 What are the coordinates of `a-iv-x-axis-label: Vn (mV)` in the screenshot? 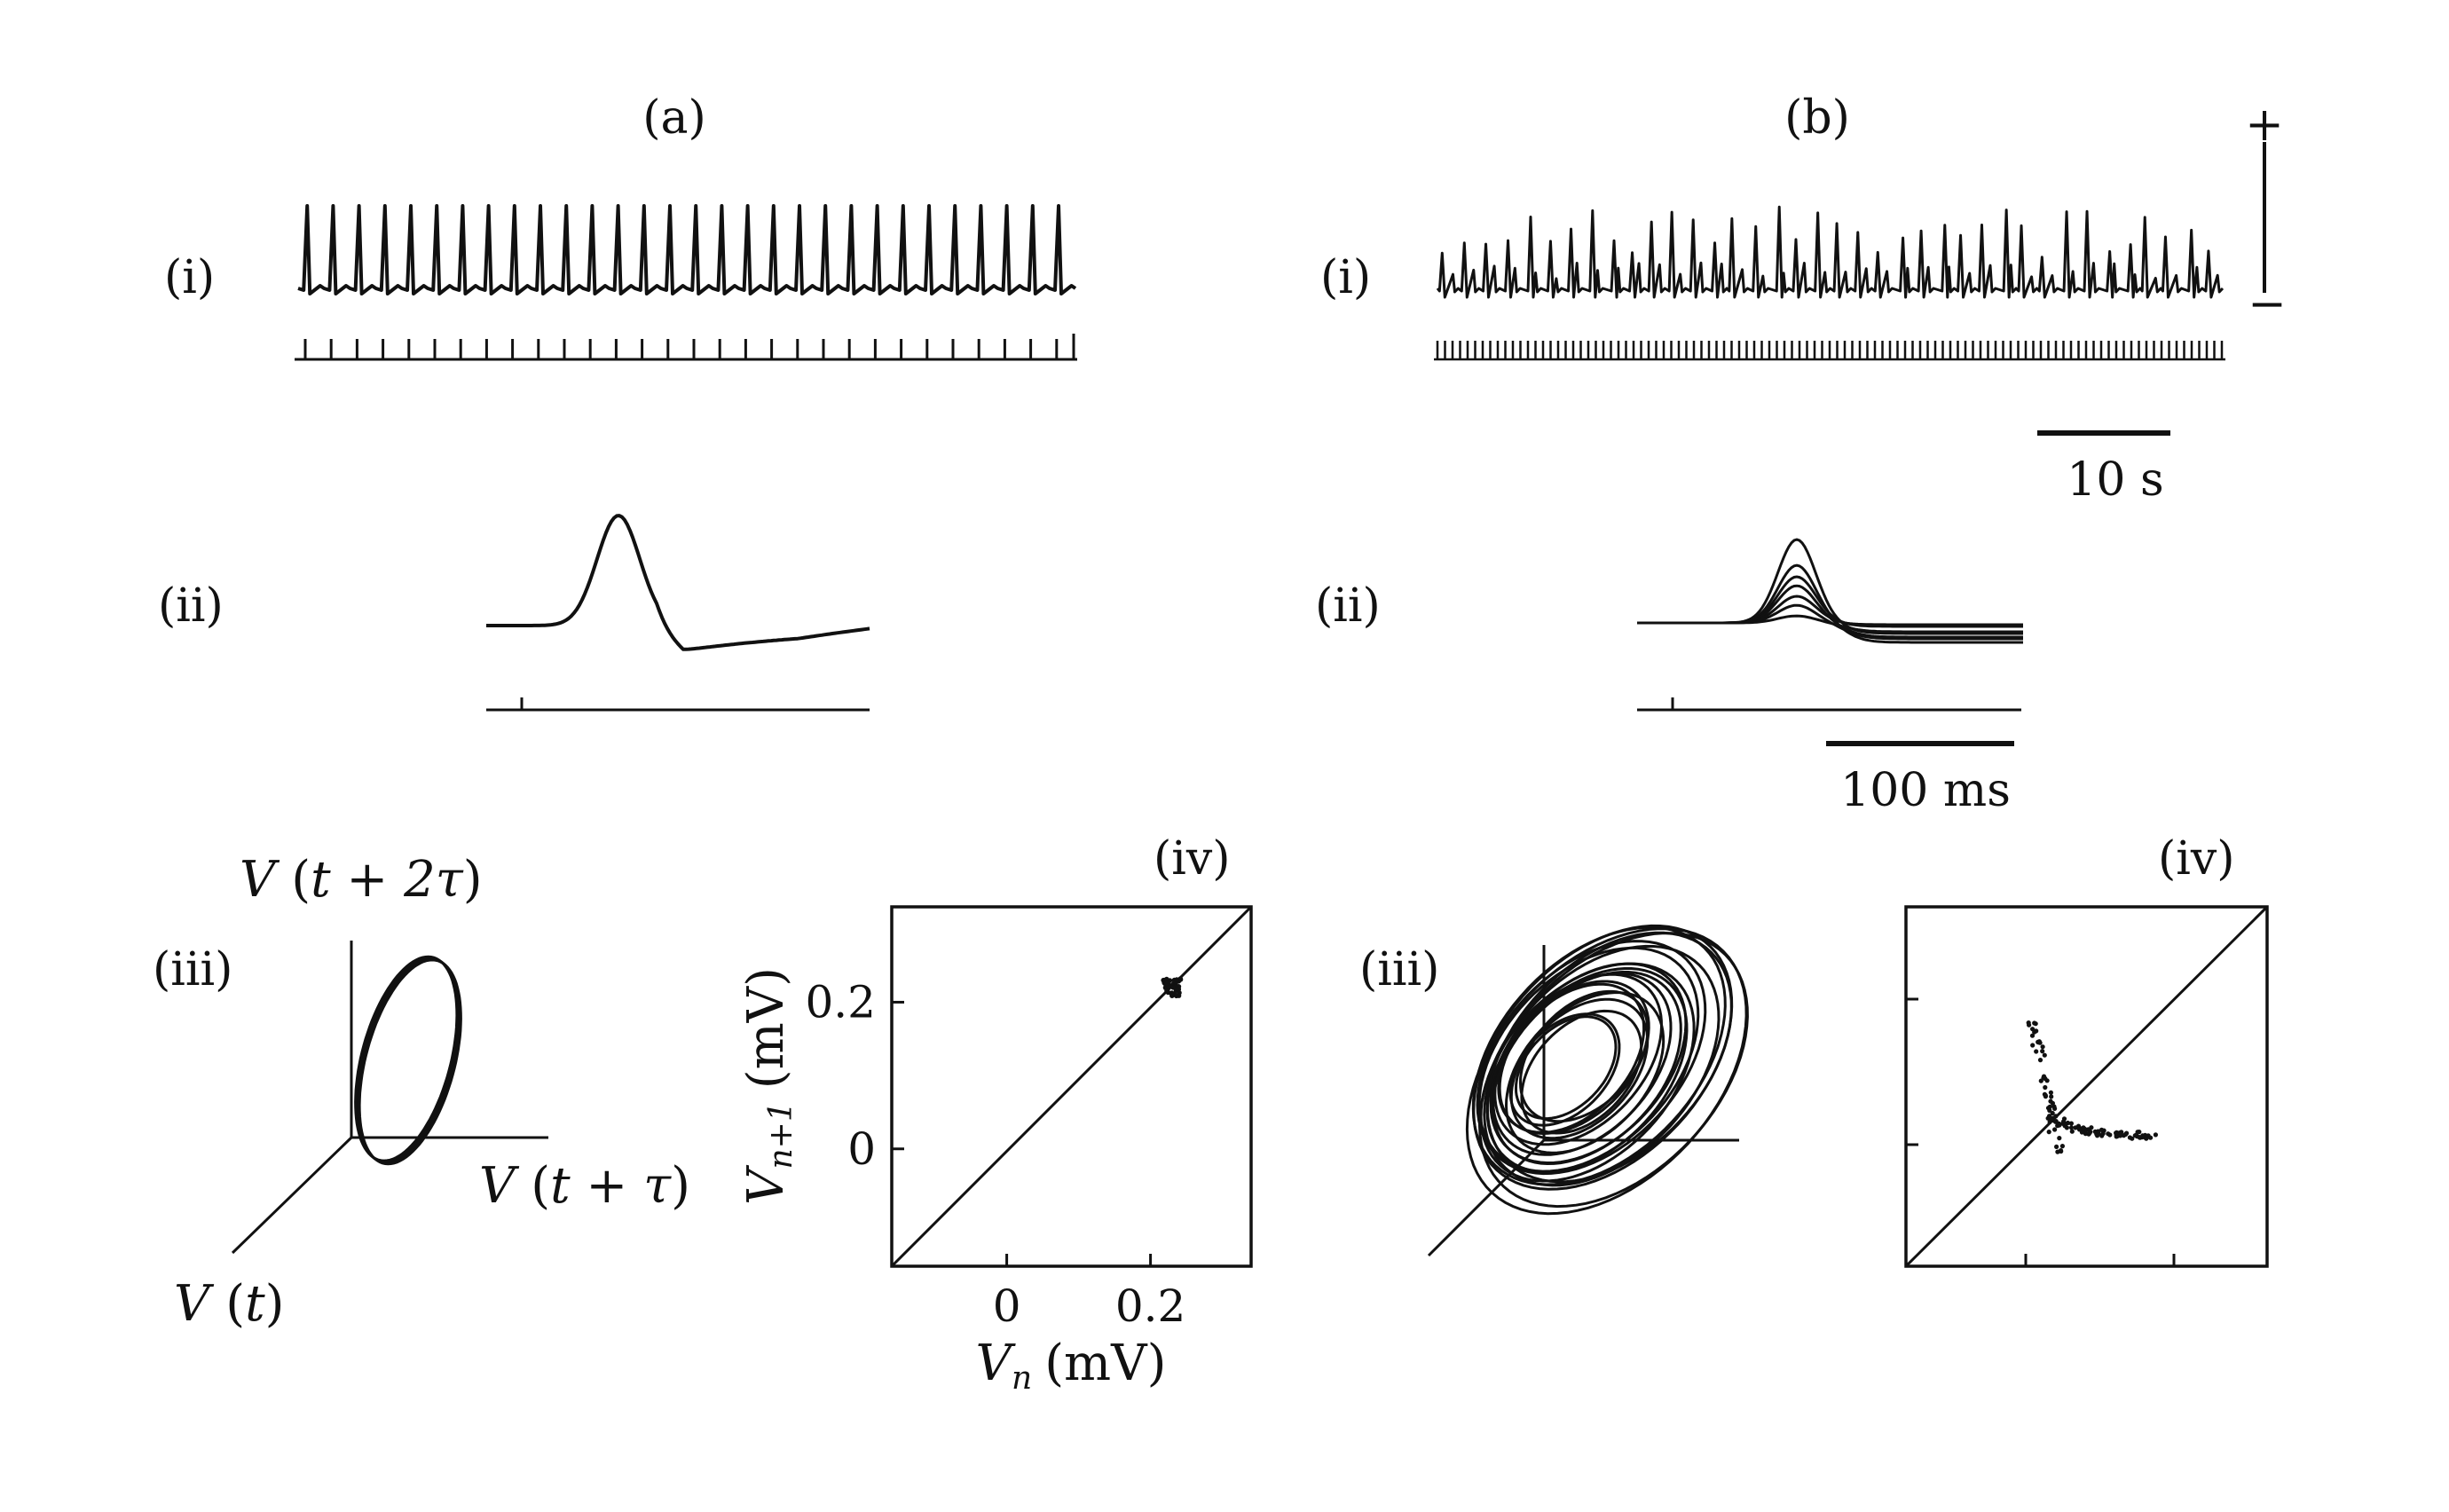 It's located at (1071, 1366).